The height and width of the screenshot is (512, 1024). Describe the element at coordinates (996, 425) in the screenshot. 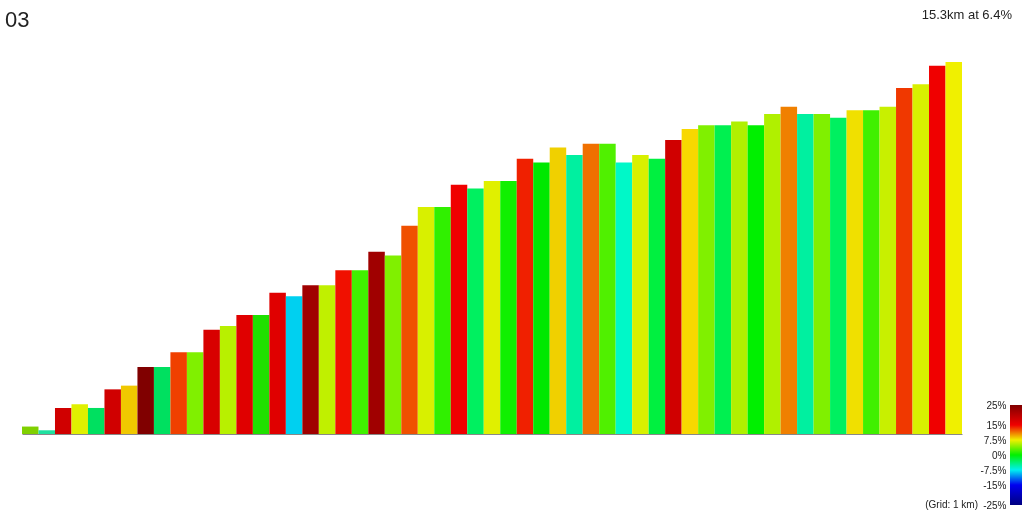

I see `color-bar-label: 15%` at that location.